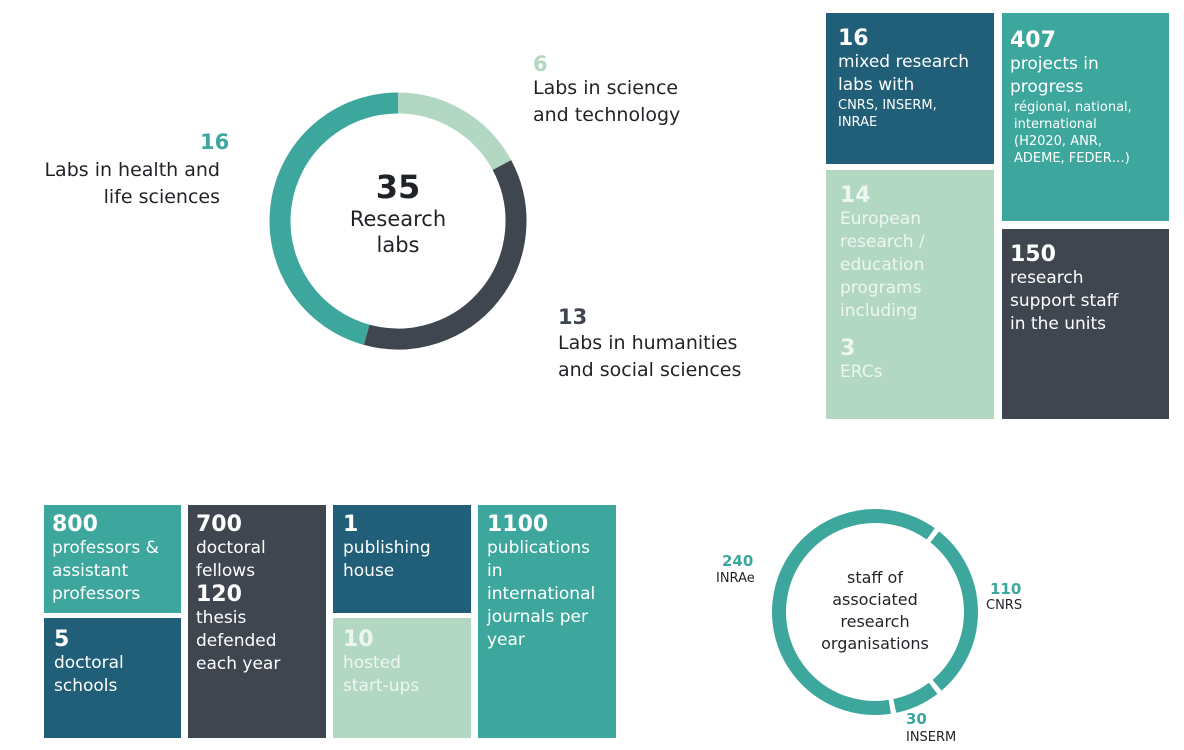 This screenshot has width=1184, height=750. What do you see at coordinates (880, 219) in the screenshot?
I see `tile-label: European` at bounding box center [880, 219].